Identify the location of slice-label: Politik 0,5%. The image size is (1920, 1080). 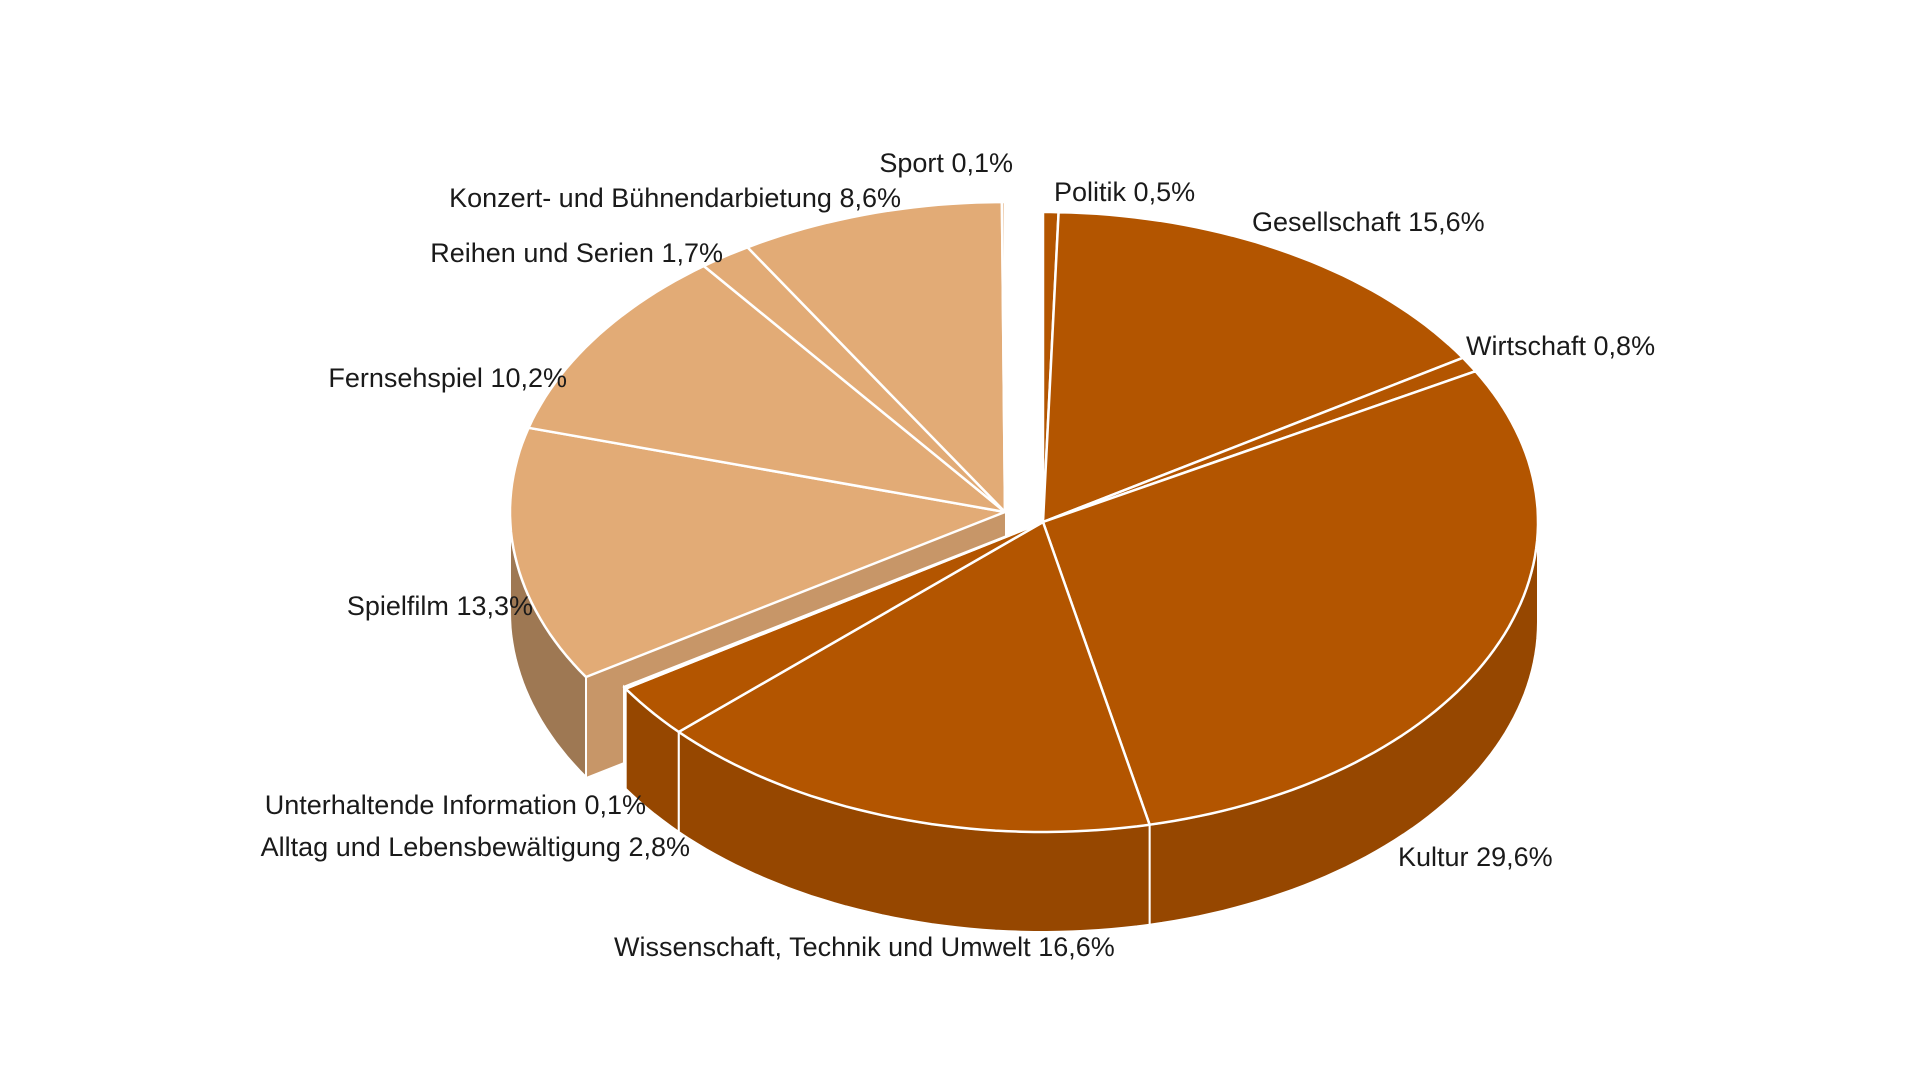
(1124, 192).